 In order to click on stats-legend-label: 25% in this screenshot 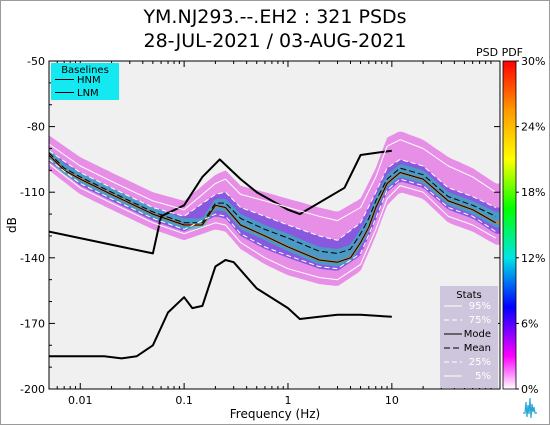, I will do `click(480, 362)`.